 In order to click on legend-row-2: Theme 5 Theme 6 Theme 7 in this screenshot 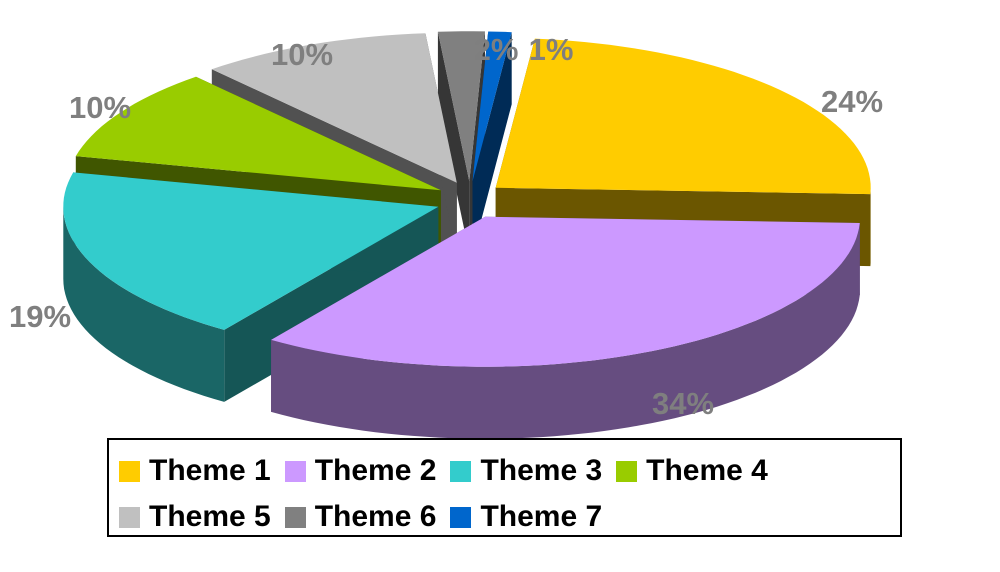, I will do `click(509, 517)`.